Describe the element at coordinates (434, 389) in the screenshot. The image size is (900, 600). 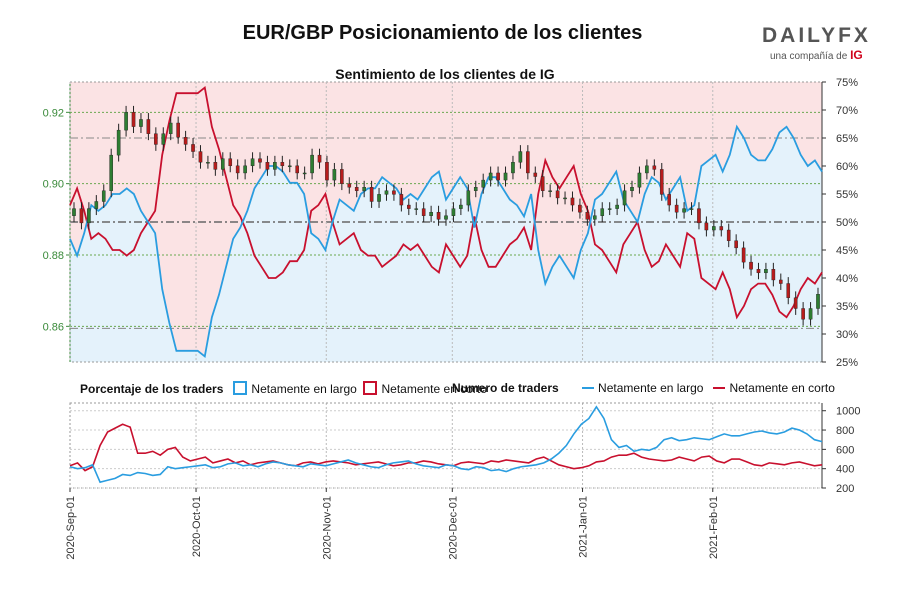
I see `legend-short-label: Netamente en corto` at that location.